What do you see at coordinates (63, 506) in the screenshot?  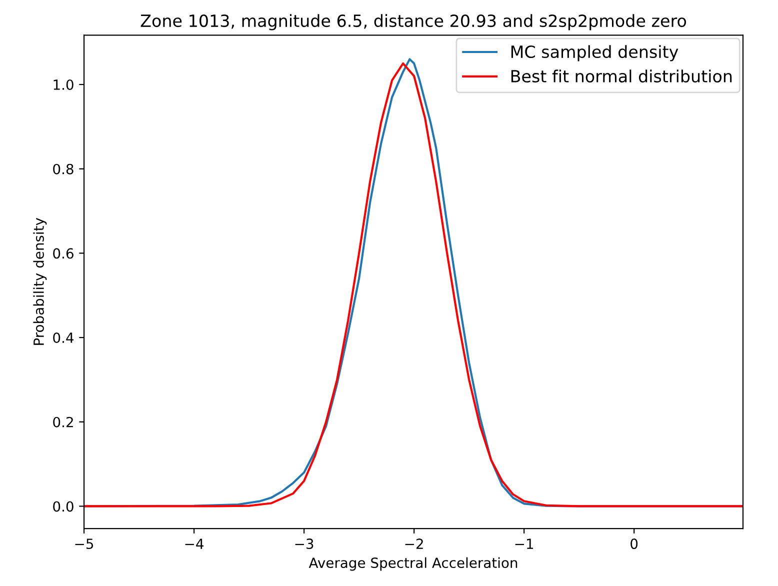 I see `y-tick-label: 0.0` at bounding box center [63, 506].